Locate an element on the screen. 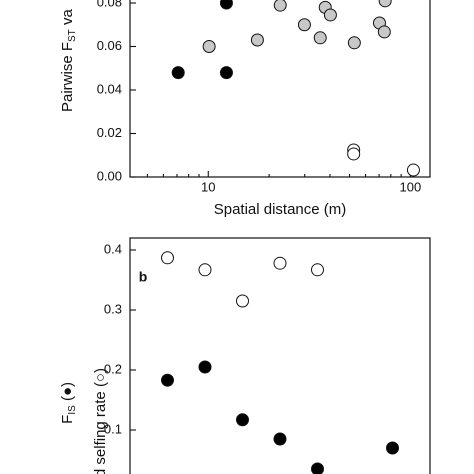 This screenshot has width=474, height=474. y-axis-label: Pairwise FST va is located at coordinates (68, 60).